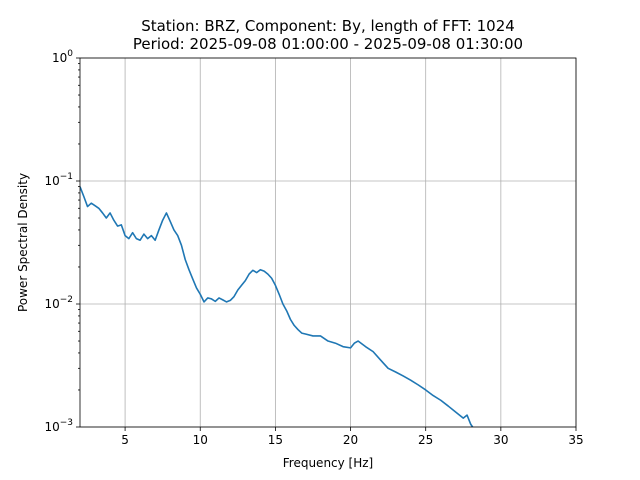 The width and height of the screenshot is (640, 480). Describe the element at coordinates (575, 440) in the screenshot. I see `x-tick-label: 35` at that location.